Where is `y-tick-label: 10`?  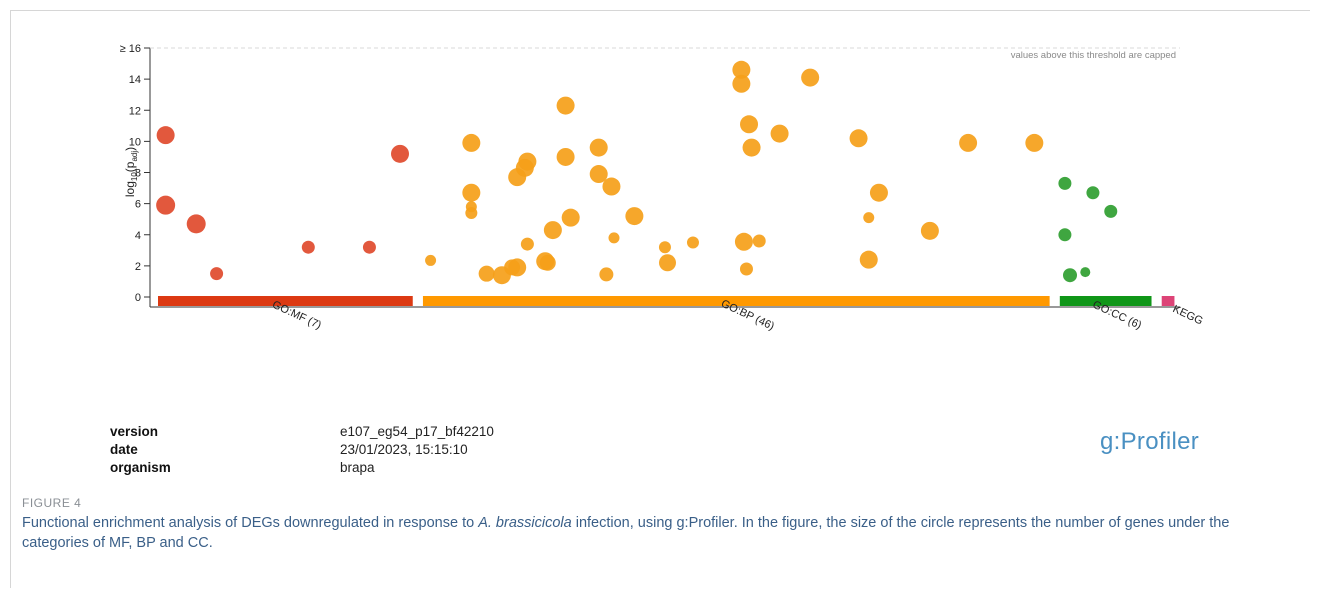
y-tick-label: 10 is located at coordinates (135, 142).